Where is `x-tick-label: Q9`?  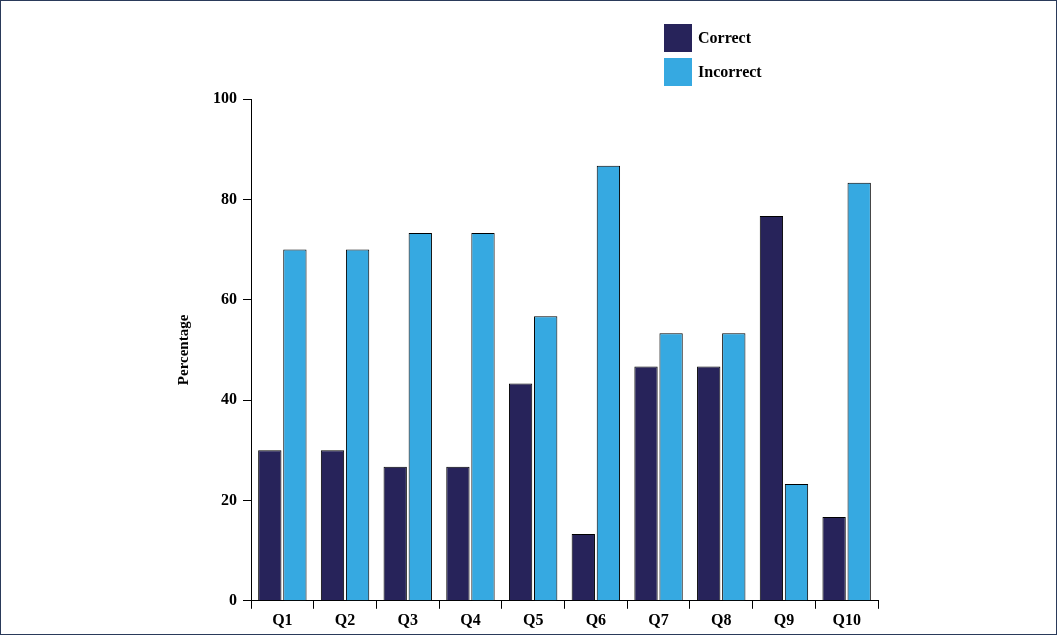
x-tick-label: Q9 is located at coordinates (784, 619).